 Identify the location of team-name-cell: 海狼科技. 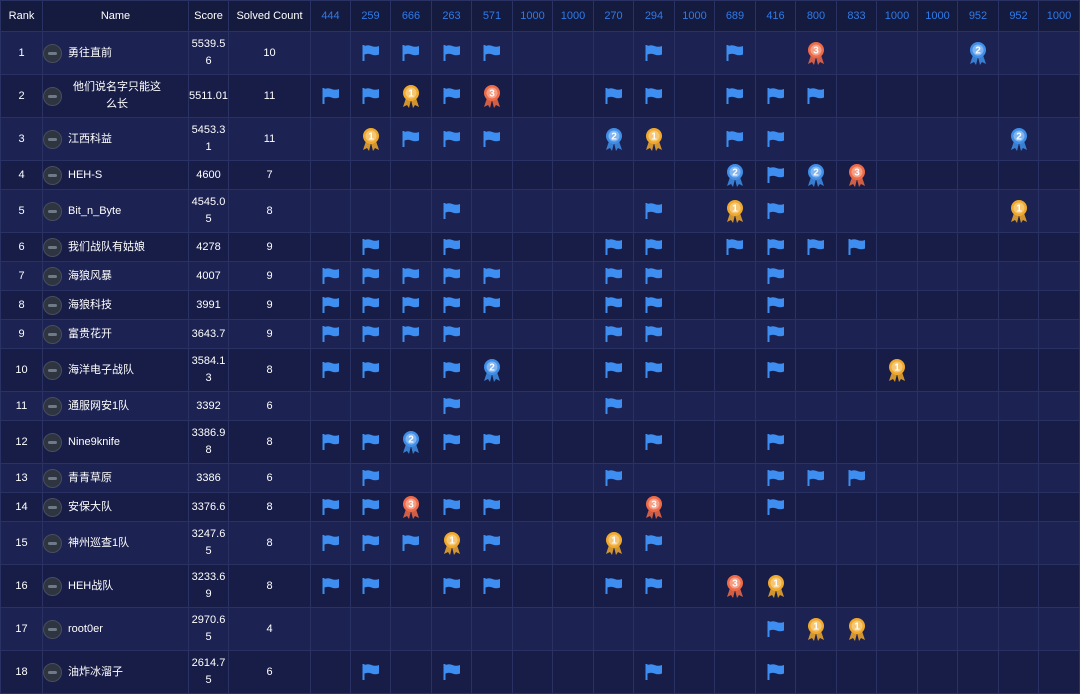
(115, 305).